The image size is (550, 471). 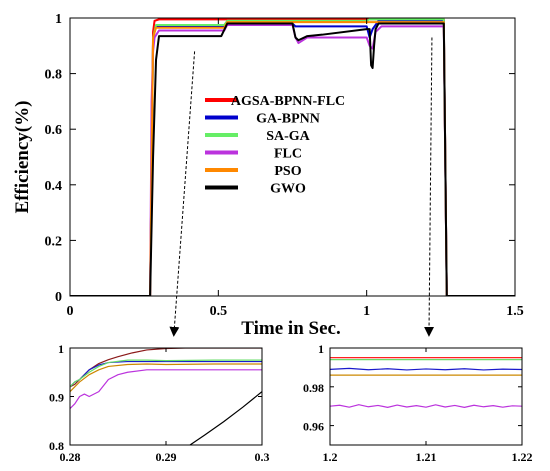 I want to click on y-tick-label: 0, so click(x=58, y=297).